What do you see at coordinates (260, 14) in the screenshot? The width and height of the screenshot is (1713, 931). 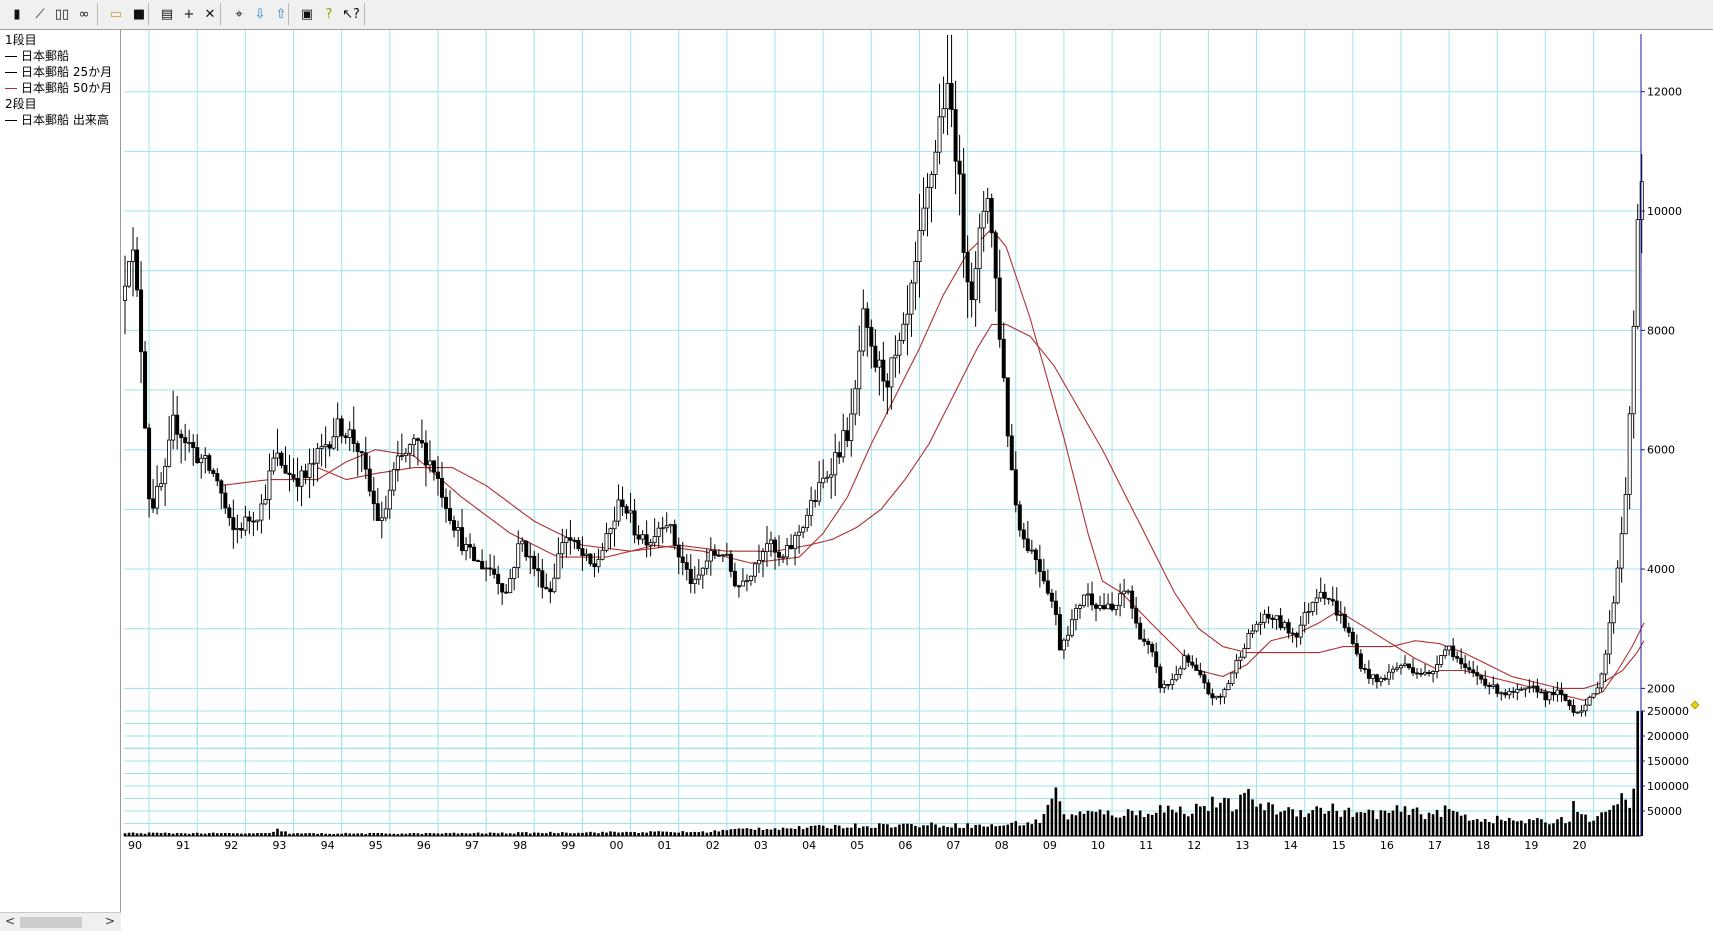 I see `arrow-down-icon: ⇩` at bounding box center [260, 14].